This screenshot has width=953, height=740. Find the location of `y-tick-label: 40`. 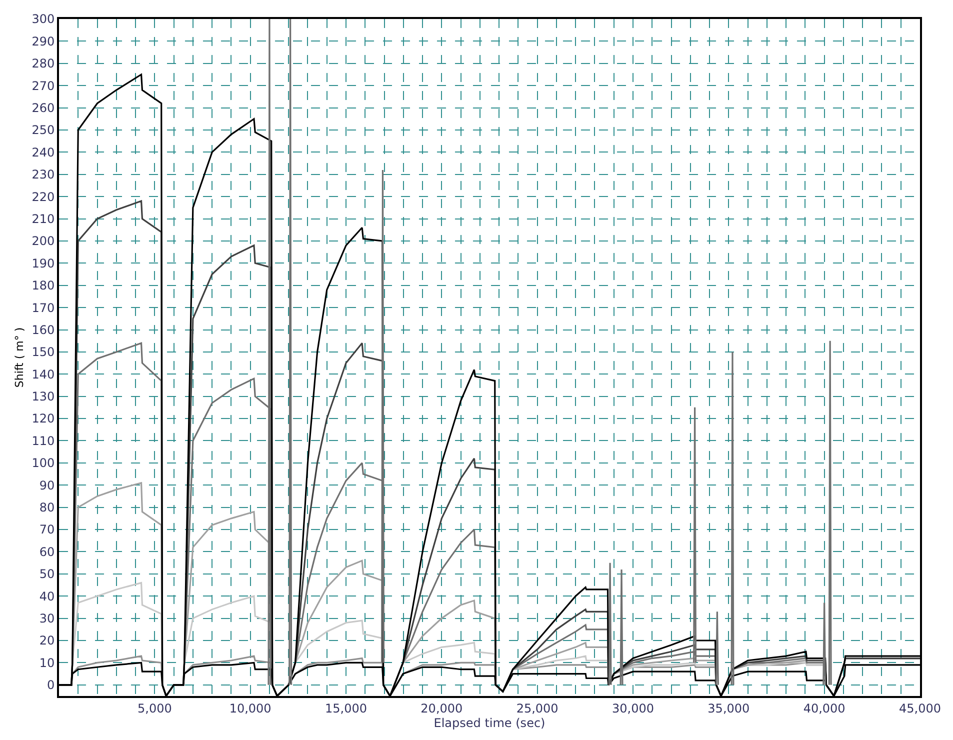

y-tick-label: 40 is located at coordinates (47, 596).